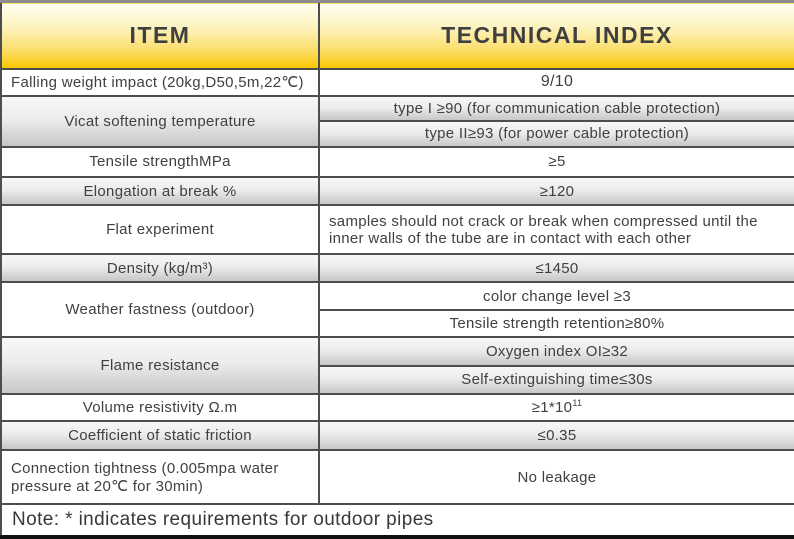 This screenshot has width=794, height=539. I want to click on table-row: Tensile strengthMPa ≥5, so click(397, 161).